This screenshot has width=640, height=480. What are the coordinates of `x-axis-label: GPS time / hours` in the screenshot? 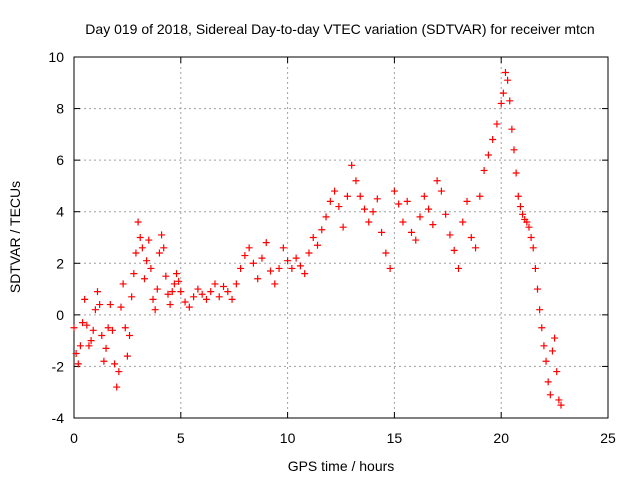 It's located at (341, 466).